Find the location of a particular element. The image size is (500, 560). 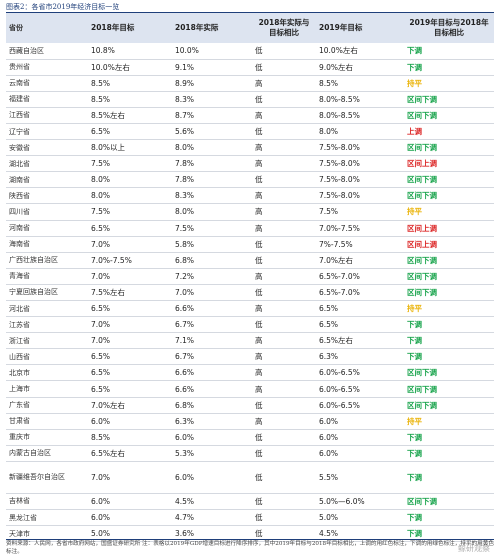

table-row: 黑龙江省 6.0% 4.7% 低 5.0% 下调 is located at coordinates (250, 518).